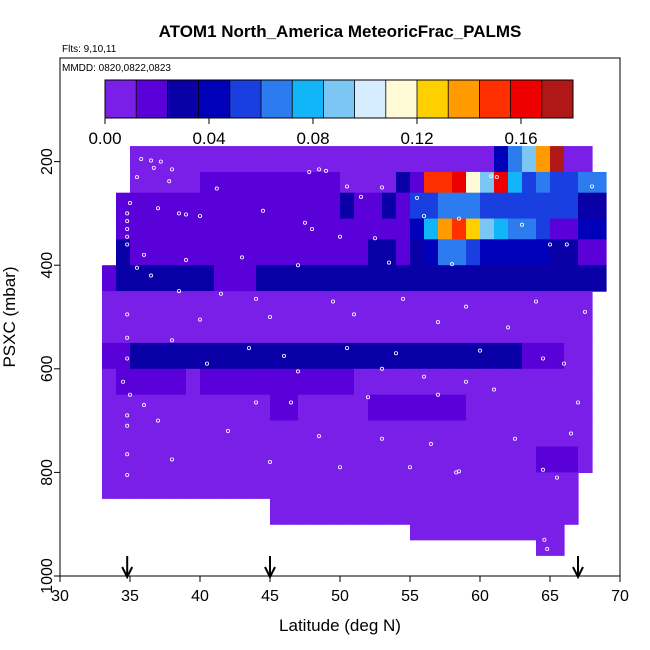  Describe the element at coordinates (550, 596) in the screenshot. I see `x-tick-label: 65` at that location.